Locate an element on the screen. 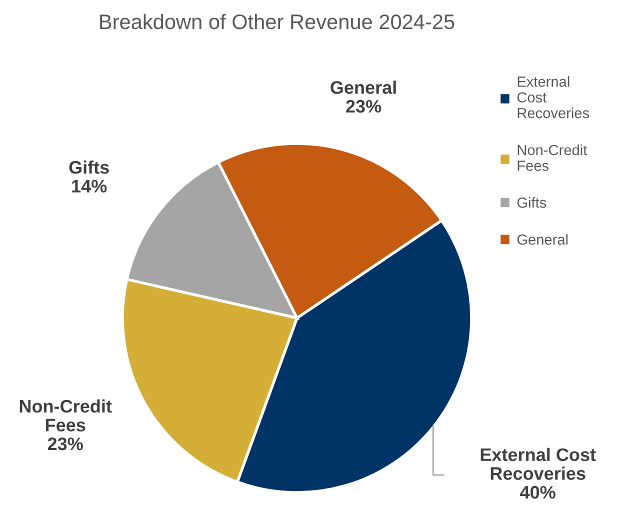  chart-title: Breakdown of Other Revenue 2024-25 is located at coordinates (277, 22).